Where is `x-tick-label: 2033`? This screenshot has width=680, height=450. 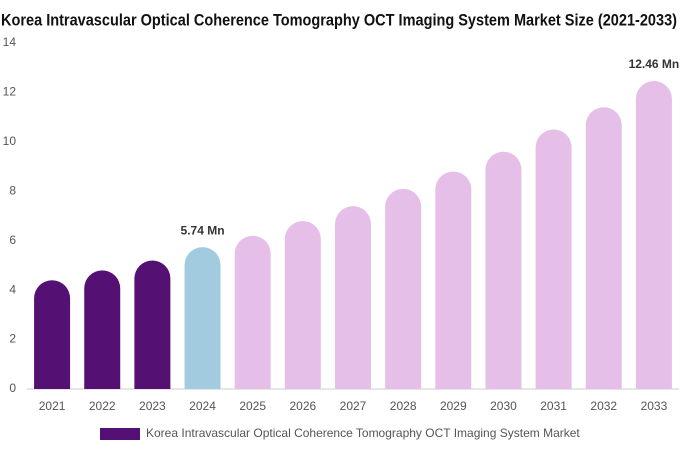 x-tick-label: 2033 is located at coordinates (654, 406).